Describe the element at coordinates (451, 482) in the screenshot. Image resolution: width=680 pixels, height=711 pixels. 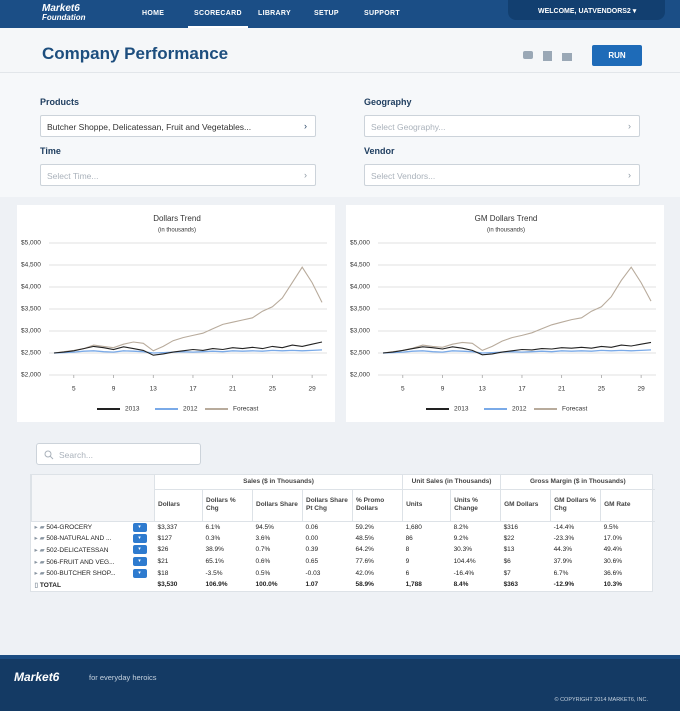
I see `group-header: Unit Sales (in Thousands)` at that location.